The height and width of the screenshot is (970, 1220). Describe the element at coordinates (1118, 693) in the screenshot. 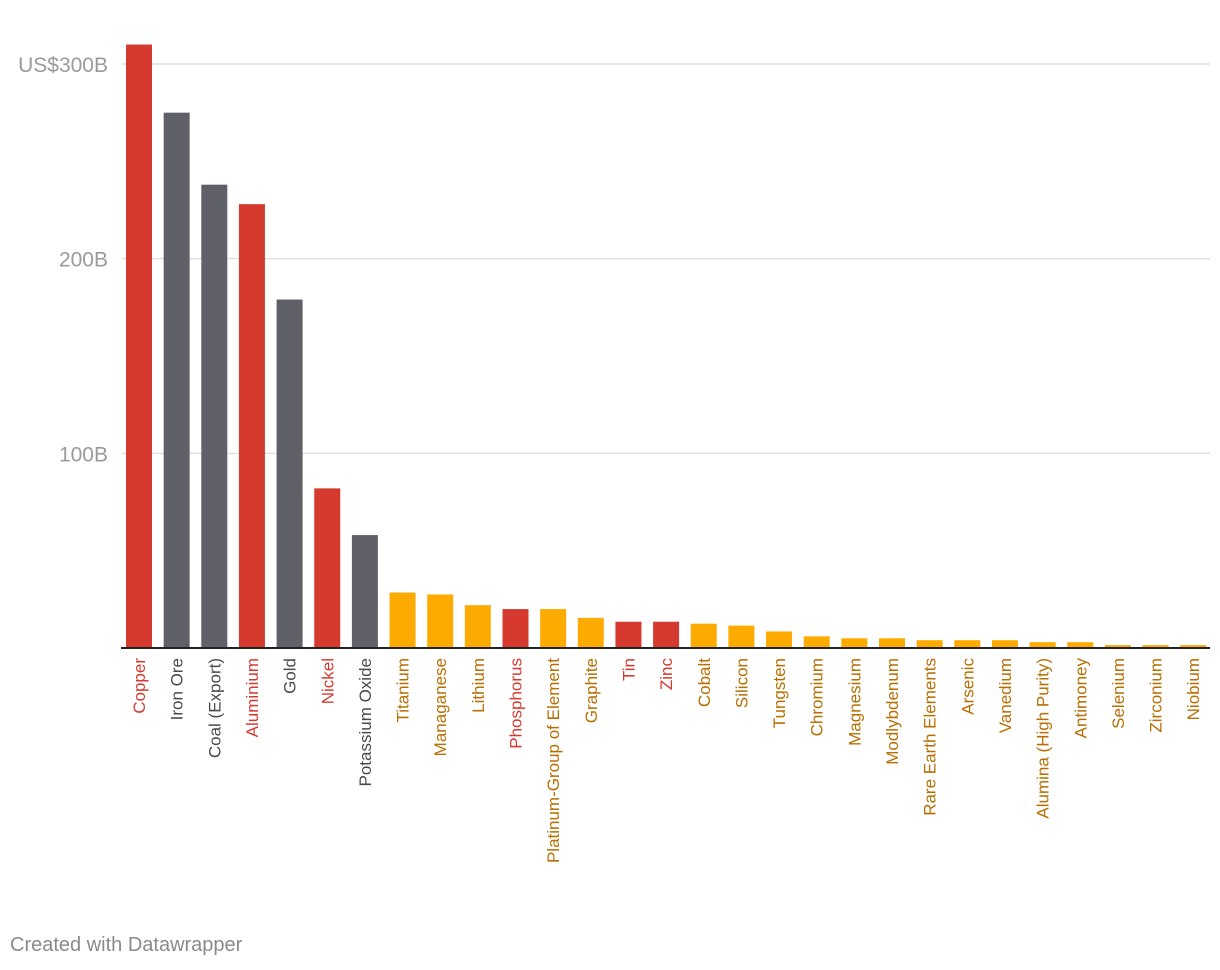

I see `x-tick-label: Selenium` at that location.